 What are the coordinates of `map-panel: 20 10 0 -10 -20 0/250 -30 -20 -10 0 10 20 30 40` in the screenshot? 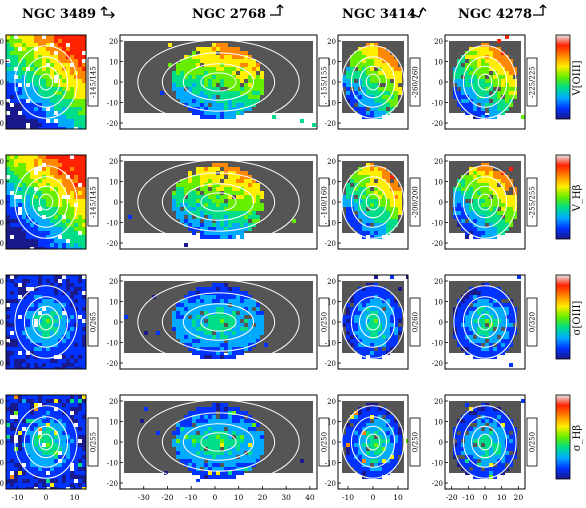 It's located at (218, 448).